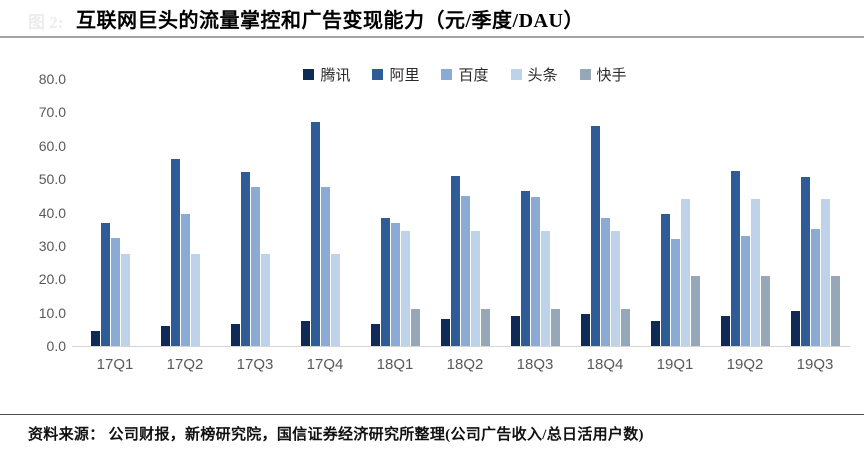  I want to click on bar-头条-17Q4, so click(335, 300).